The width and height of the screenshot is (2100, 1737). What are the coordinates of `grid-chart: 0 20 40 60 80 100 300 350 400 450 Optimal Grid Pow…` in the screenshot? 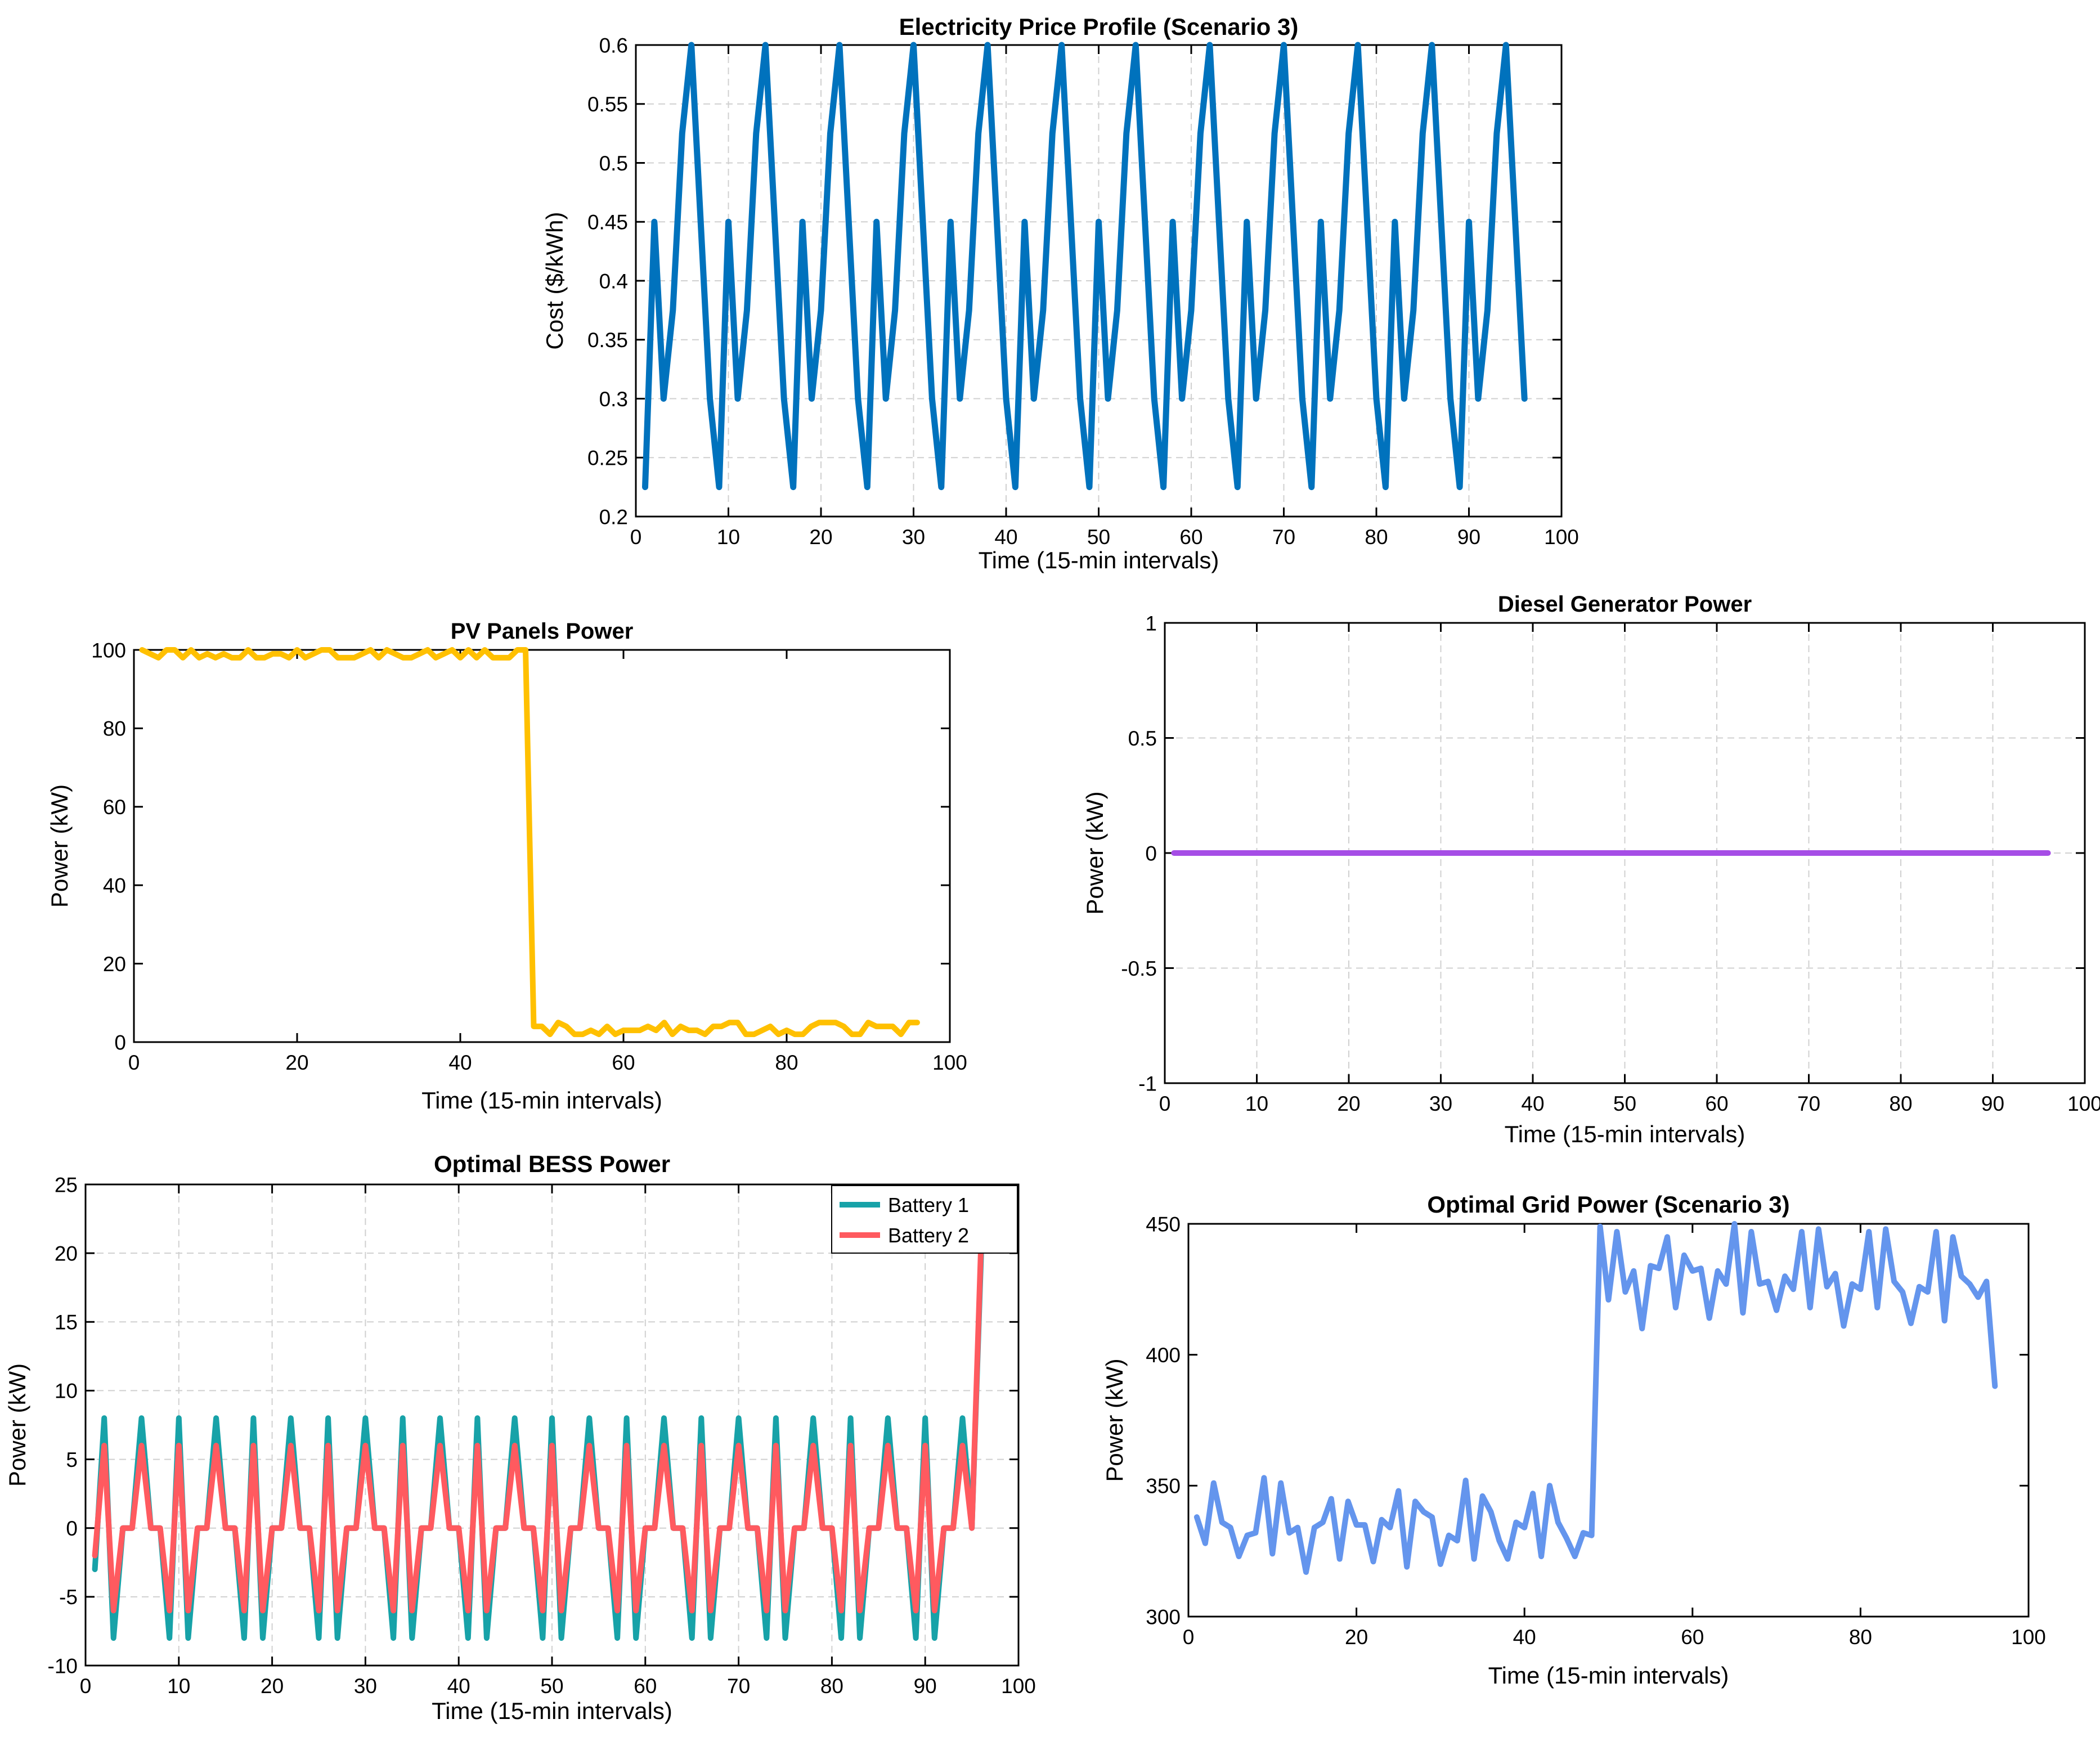 It's located at (1573, 1440).